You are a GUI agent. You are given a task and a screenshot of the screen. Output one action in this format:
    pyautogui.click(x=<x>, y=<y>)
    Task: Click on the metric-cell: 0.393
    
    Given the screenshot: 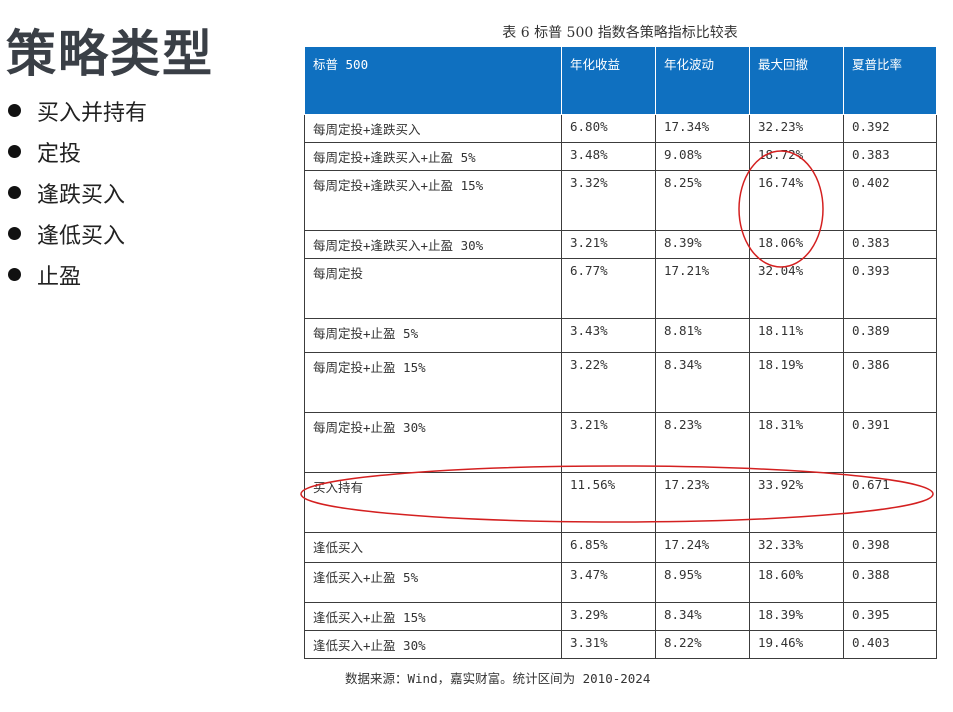 What is the action you would take?
    pyautogui.click(x=890, y=288)
    